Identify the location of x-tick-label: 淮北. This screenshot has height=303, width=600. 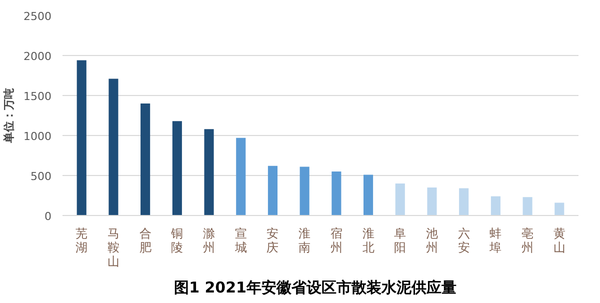
(368, 240).